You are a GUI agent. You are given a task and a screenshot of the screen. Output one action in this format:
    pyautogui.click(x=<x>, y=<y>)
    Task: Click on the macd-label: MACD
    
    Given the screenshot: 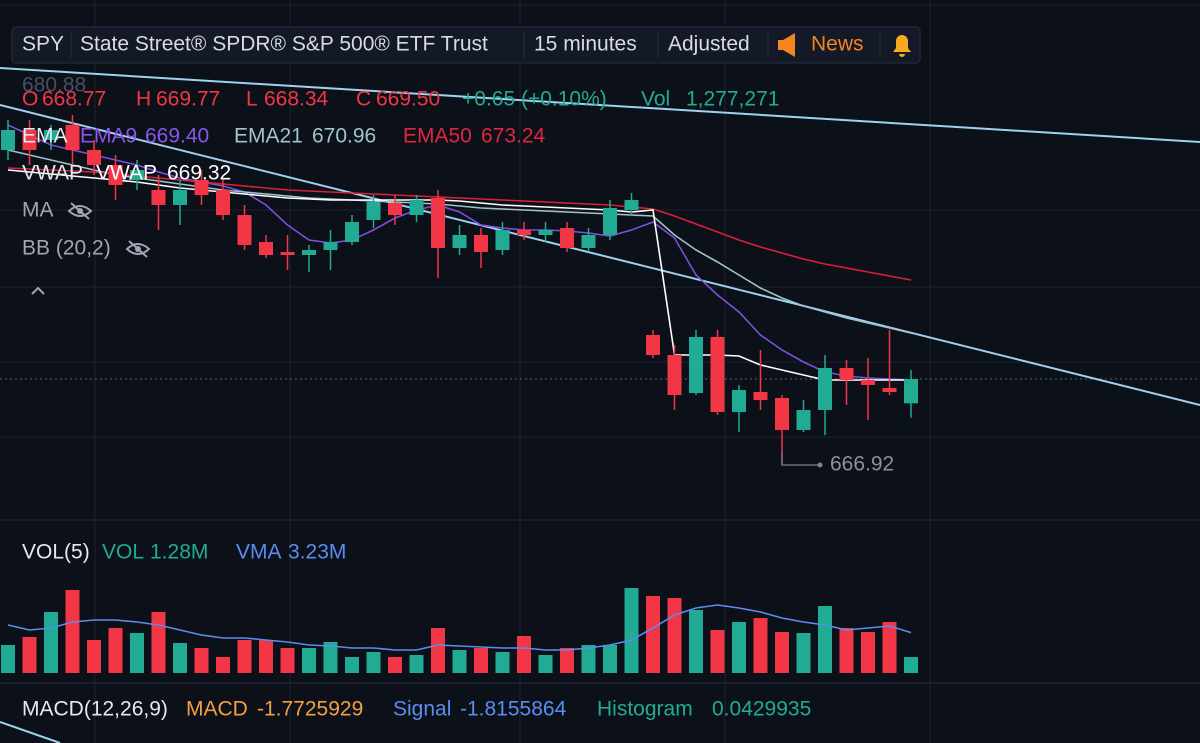 What is the action you would take?
    pyautogui.click(x=217, y=709)
    